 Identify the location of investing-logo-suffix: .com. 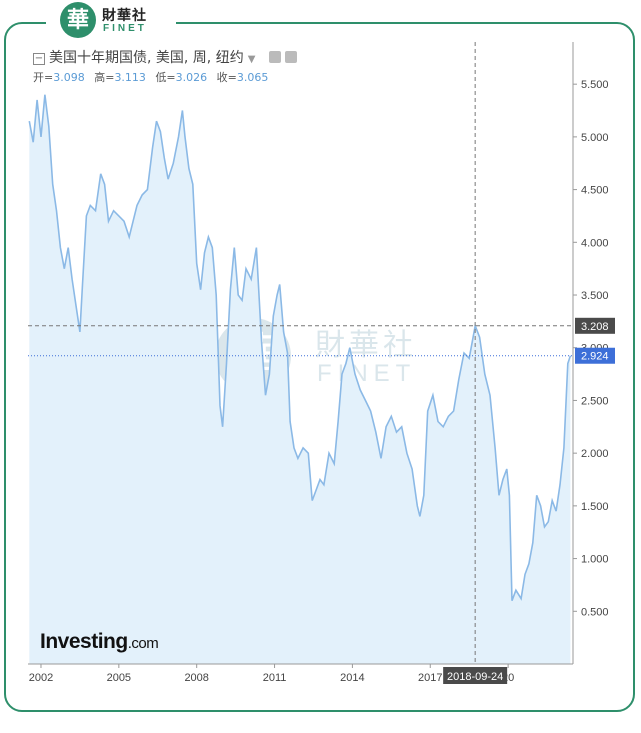
(143, 643).